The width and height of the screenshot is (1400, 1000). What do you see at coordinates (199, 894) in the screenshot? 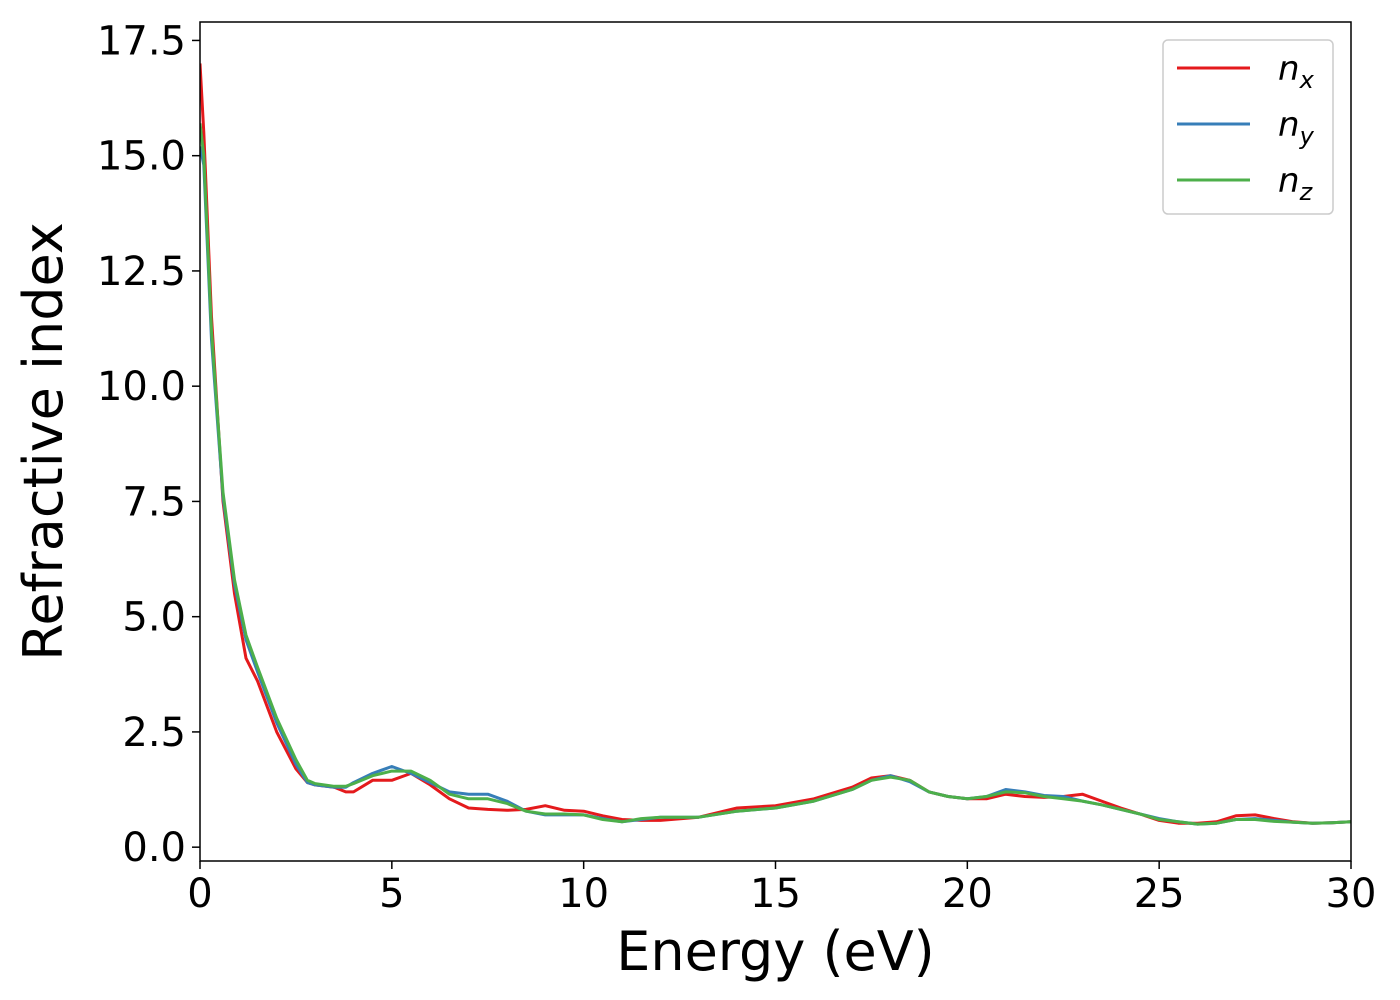
I see `x-tick-label: 0` at bounding box center [199, 894].